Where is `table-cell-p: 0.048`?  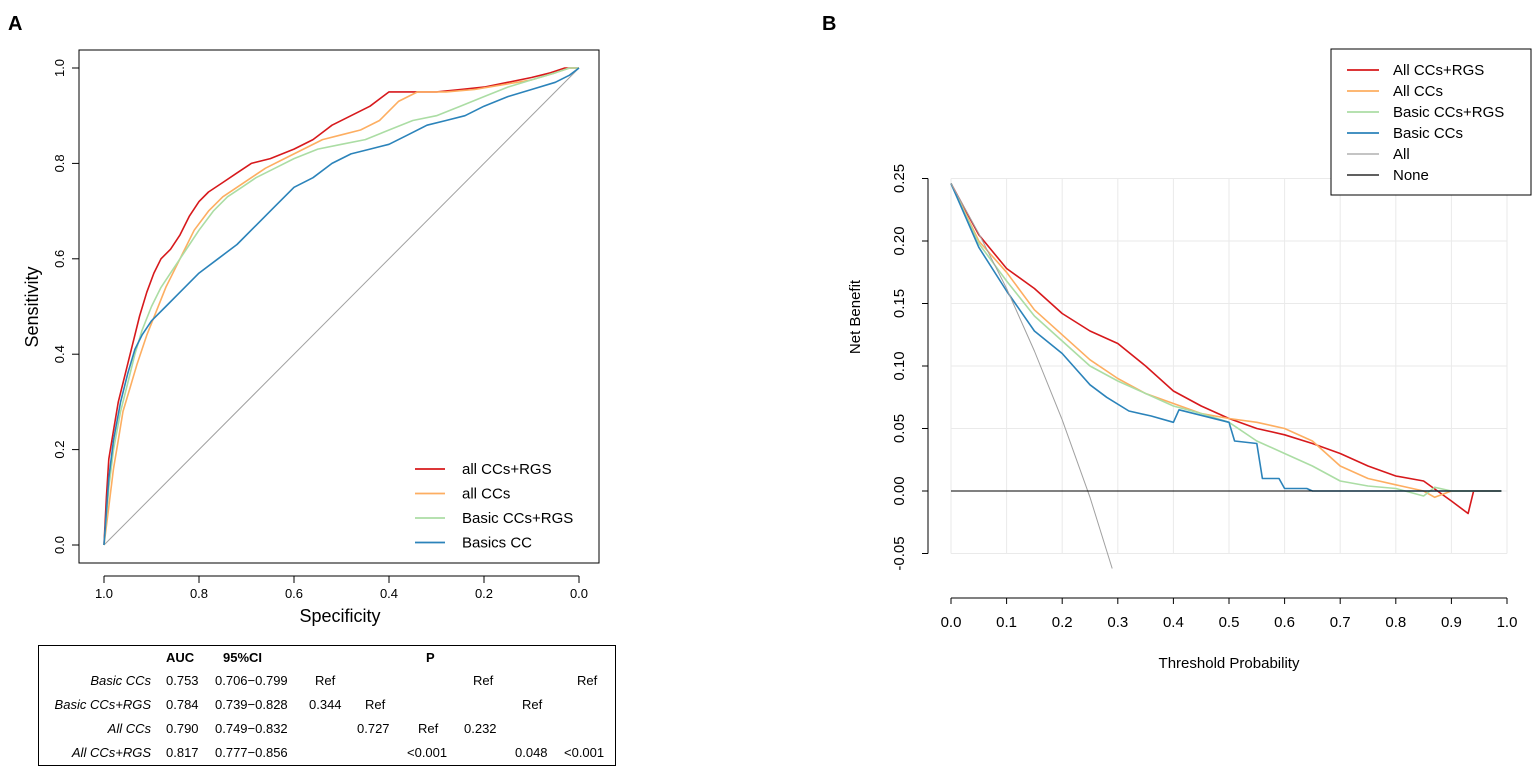 table-cell-p: 0.048 is located at coordinates (531, 752).